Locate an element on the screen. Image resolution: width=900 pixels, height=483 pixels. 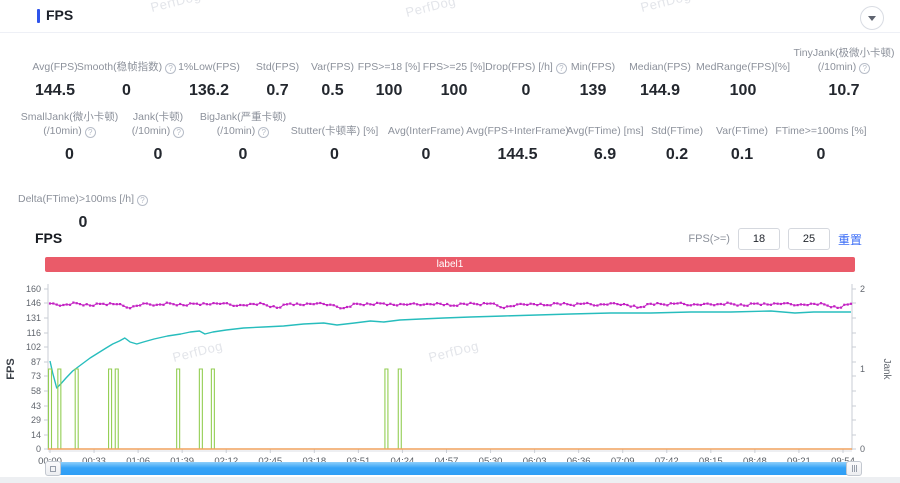
metric-label: TinyJank(极微小卡顿) (/10min)? is located at coordinates (844, 60).